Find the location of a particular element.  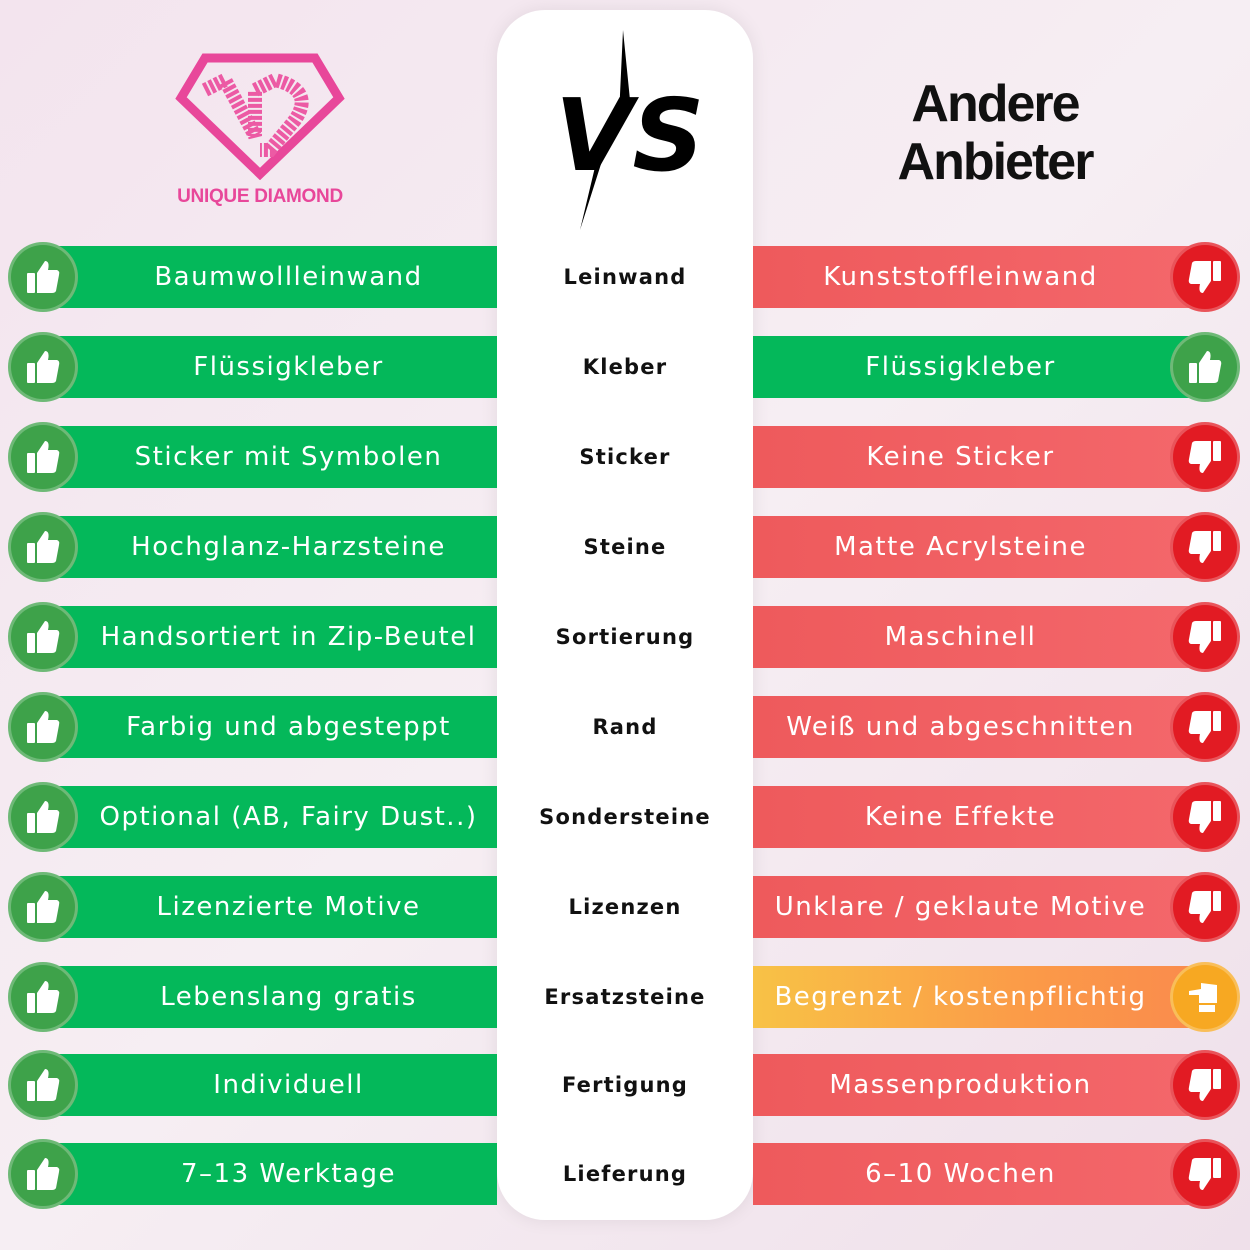

vs-graphic: VS is located at coordinates (625, 130).